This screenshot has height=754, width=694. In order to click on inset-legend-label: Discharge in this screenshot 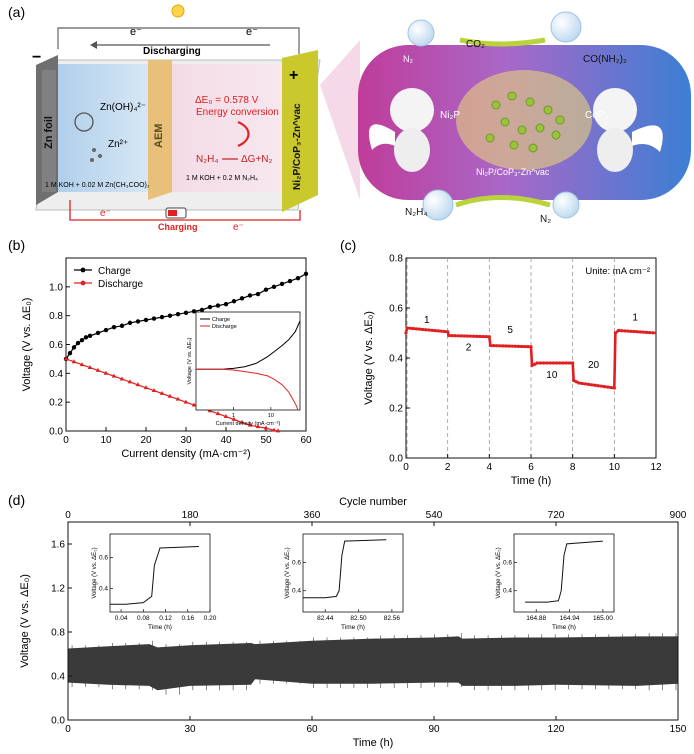, I will do `click(224, 327)`.